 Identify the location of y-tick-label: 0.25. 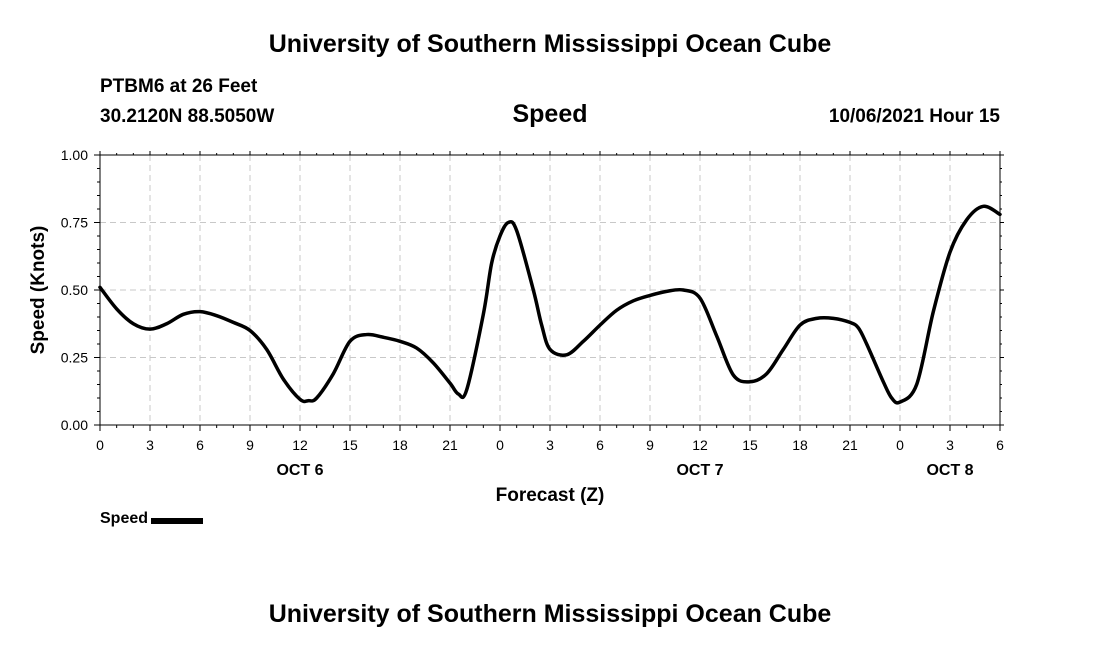
(74, 358).